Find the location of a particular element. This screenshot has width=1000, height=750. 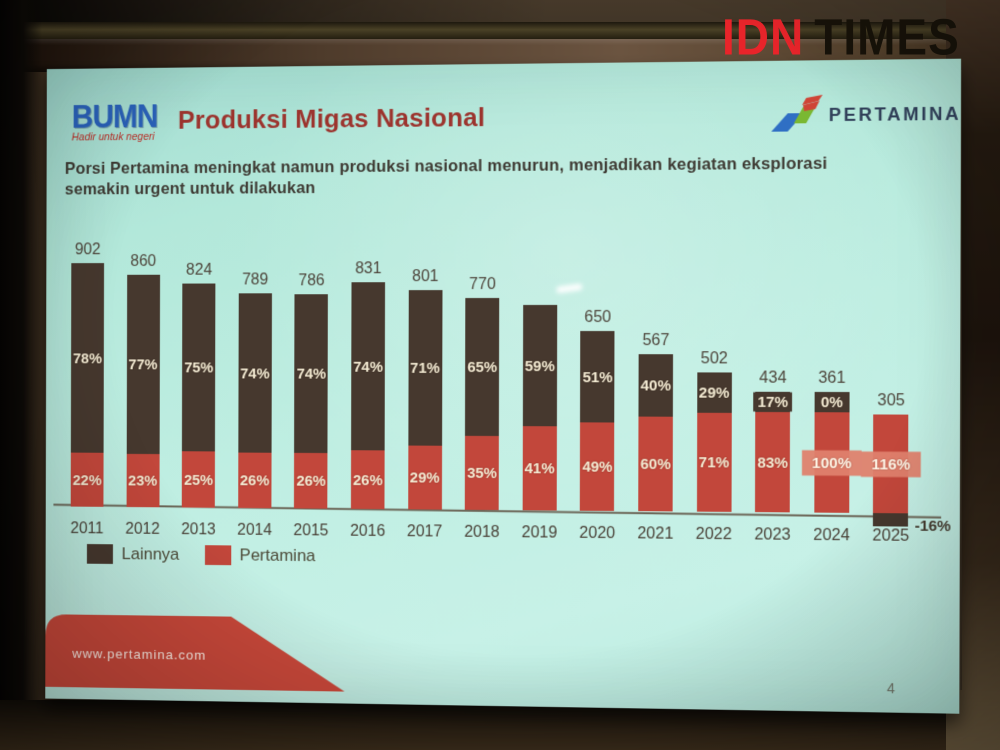

bar-pct-label-lainnya: 51% is located at coordinates (597, 377).